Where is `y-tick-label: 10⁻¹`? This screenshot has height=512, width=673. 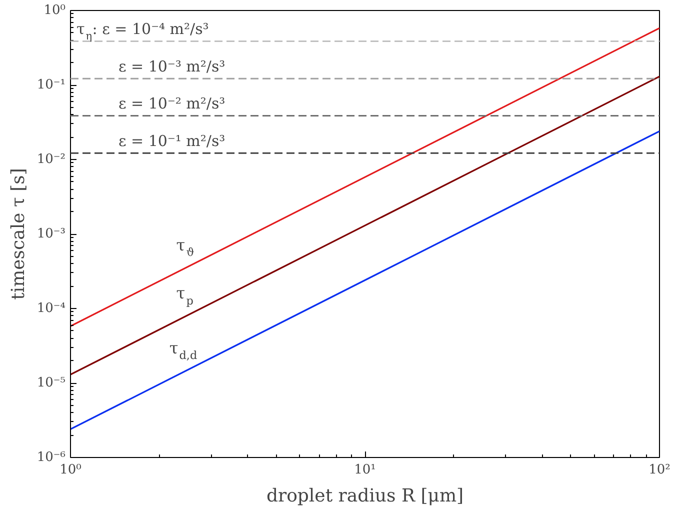 y-tick-label: 10⁻¹ is located at coordinates (51, 85).